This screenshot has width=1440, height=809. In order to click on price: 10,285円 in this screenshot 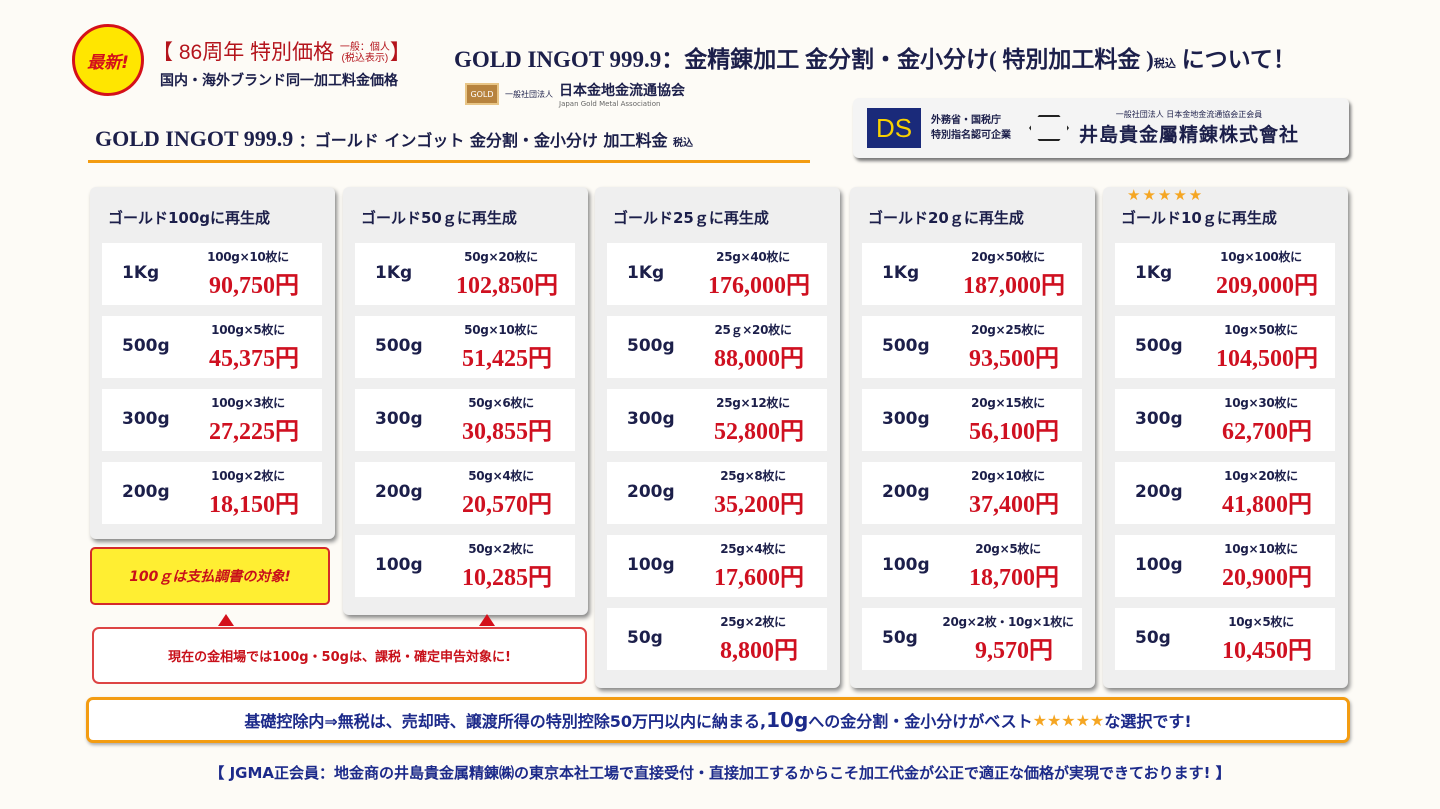, I will do `click(507, 578)`.